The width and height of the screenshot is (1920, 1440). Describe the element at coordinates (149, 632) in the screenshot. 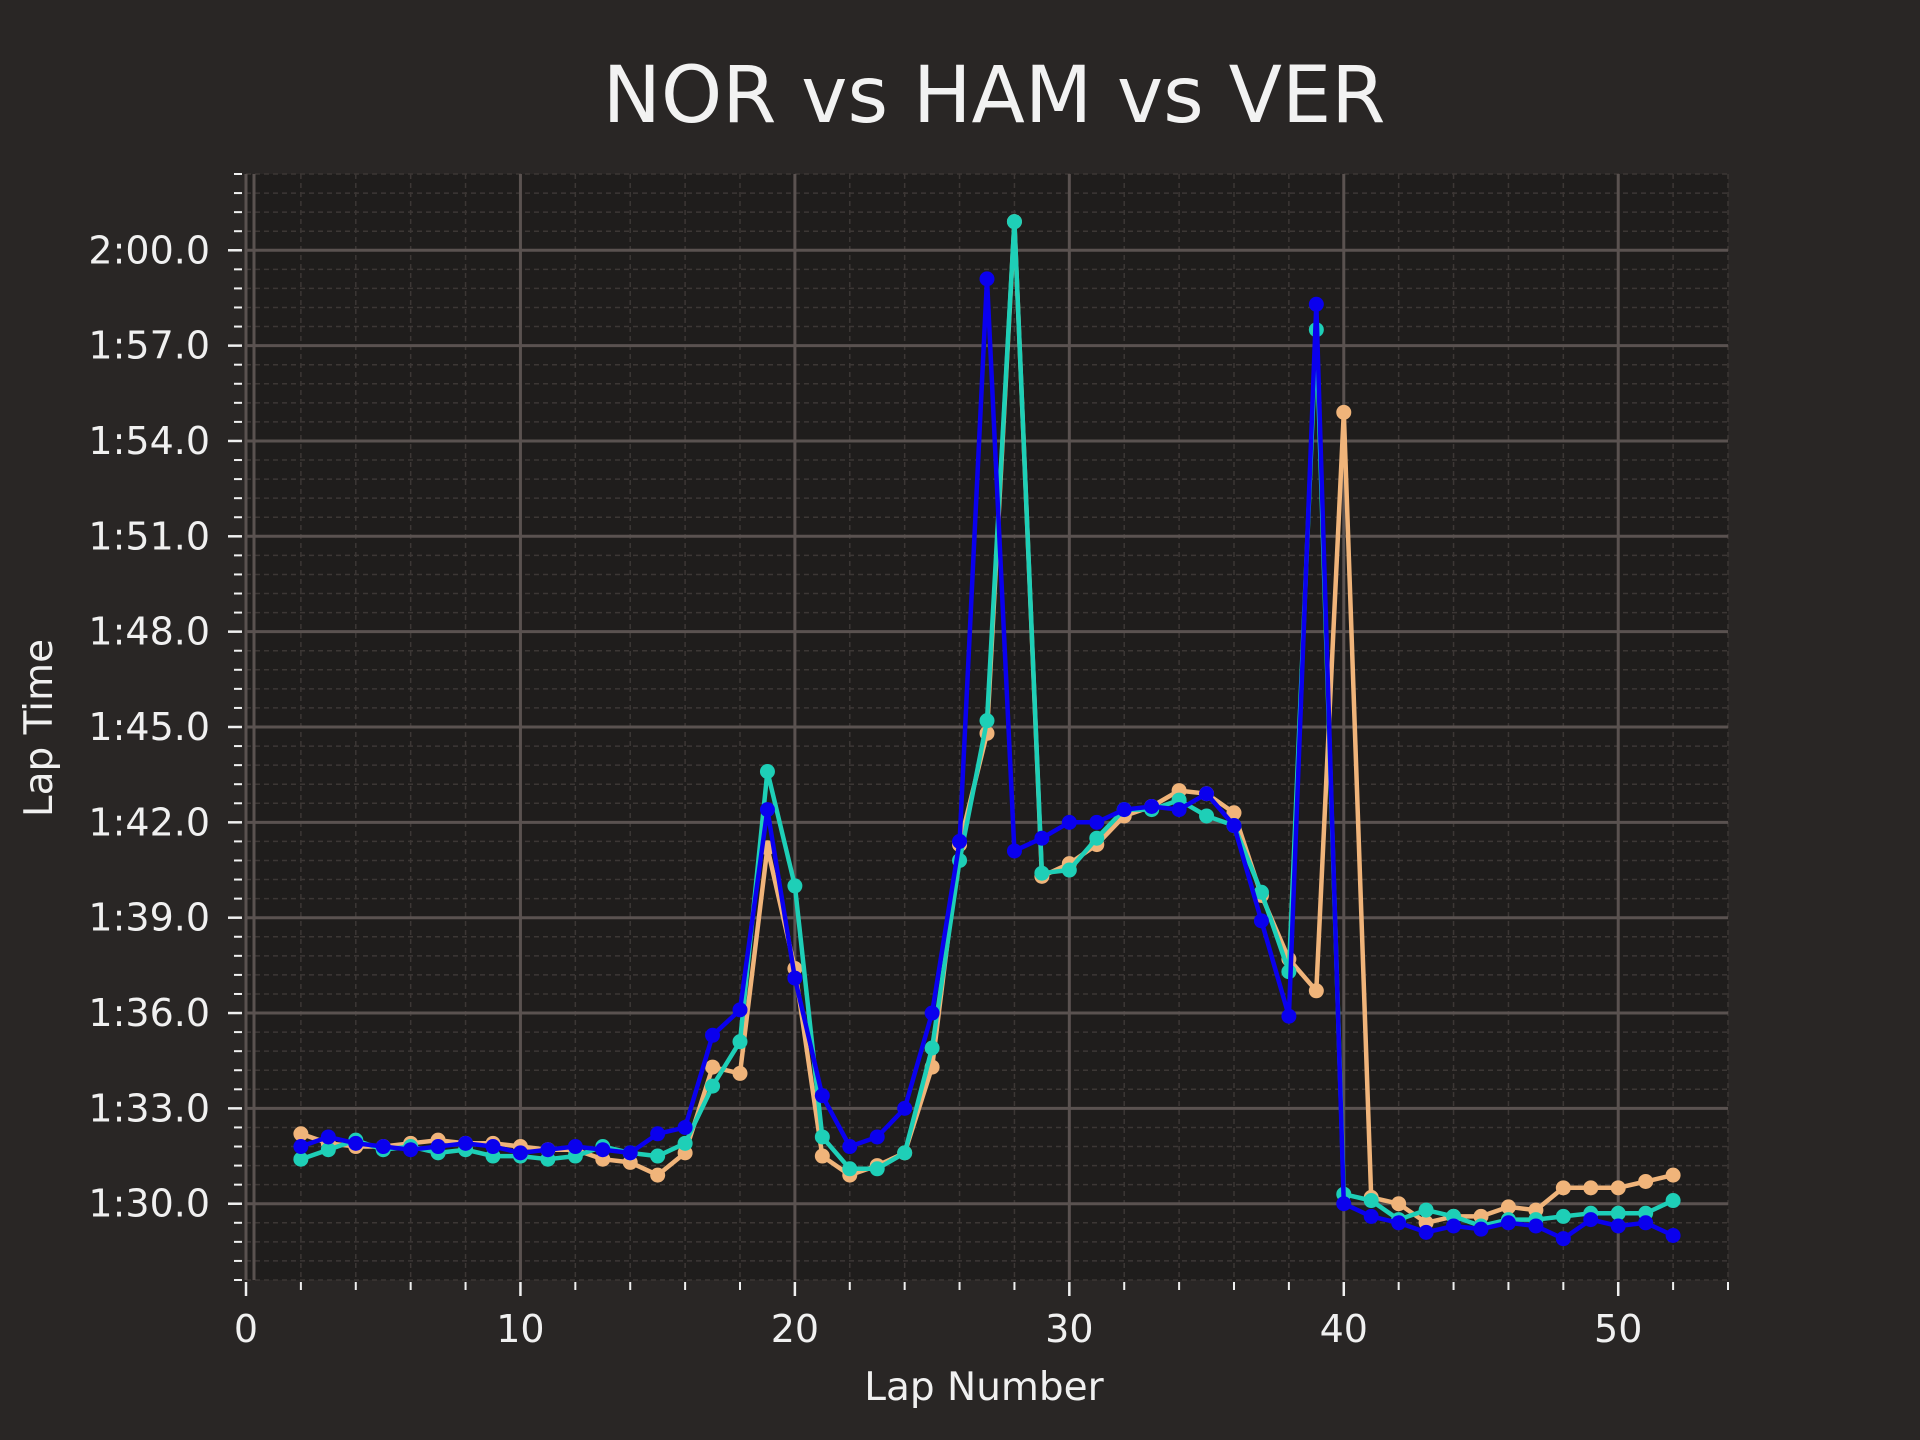

I see `y-tick-label: 1:48.0` at that location.